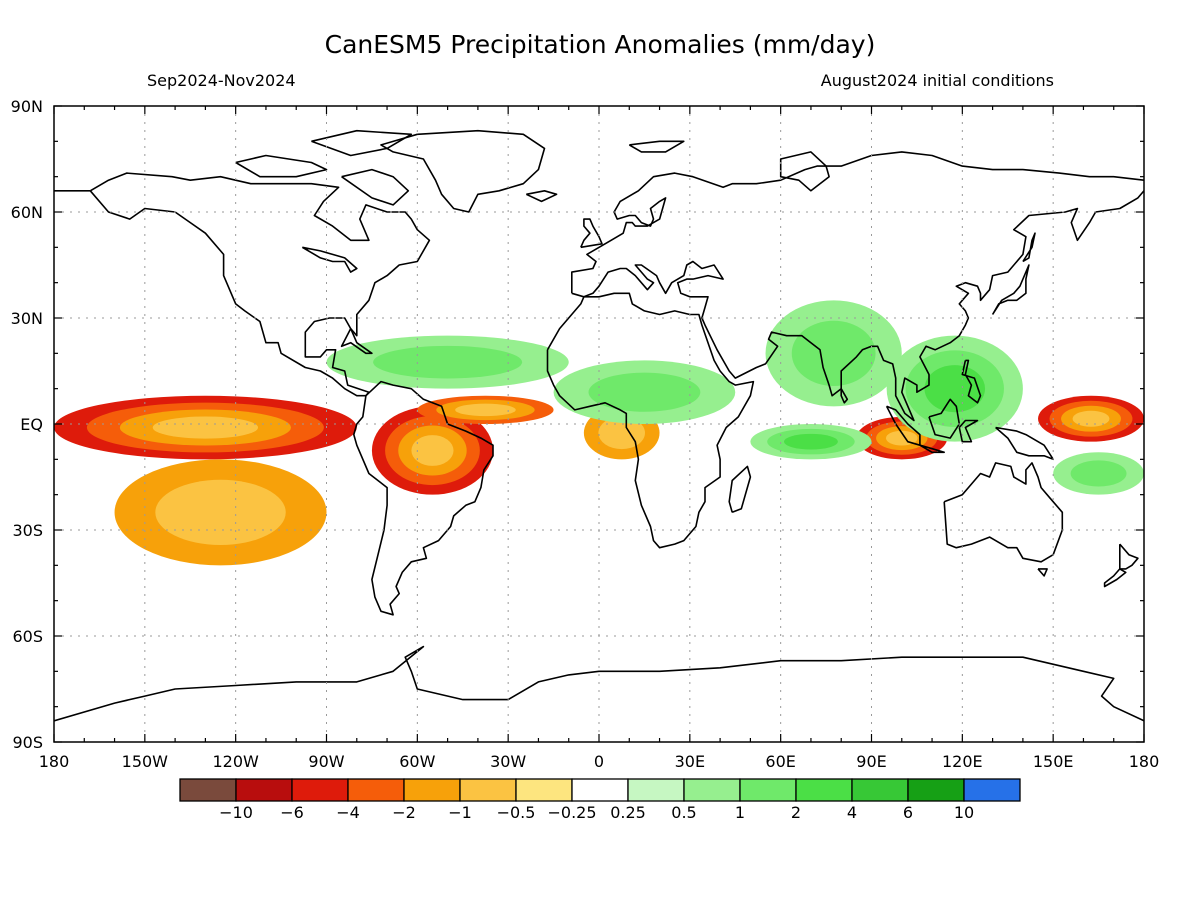 This screenshot has height=900, width=1200. What do you see at coordinates (600, 44) in the screenshot?
I see `map-title: CanESM5 Precipitation Anomalies (mm/day)` at bounding box center [600, 44].